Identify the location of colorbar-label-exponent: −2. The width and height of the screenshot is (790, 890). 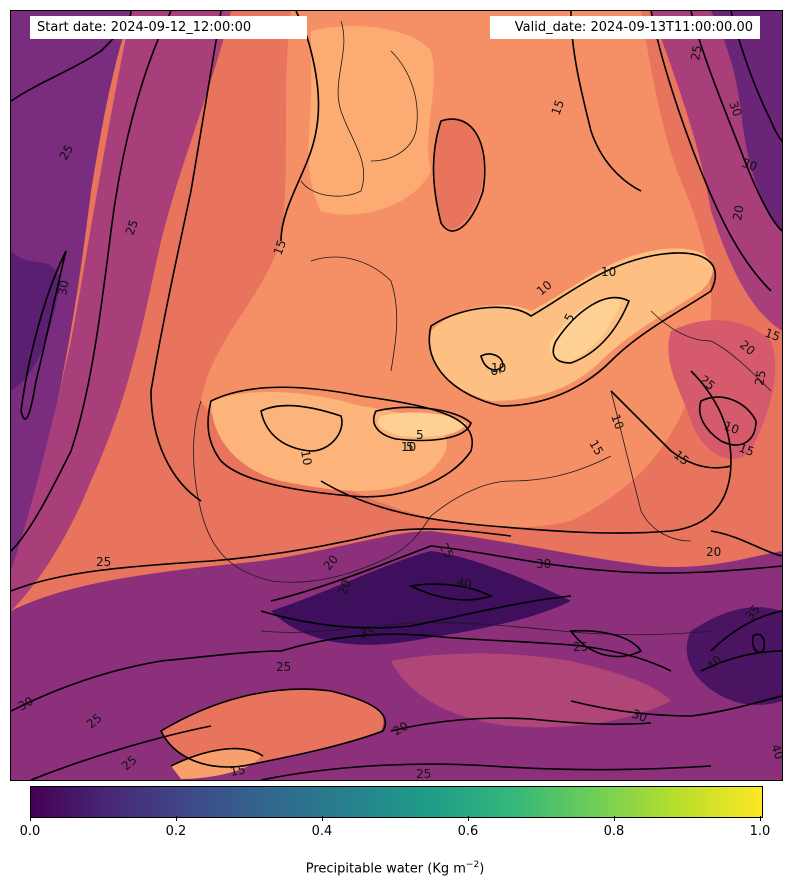
(472, 865).